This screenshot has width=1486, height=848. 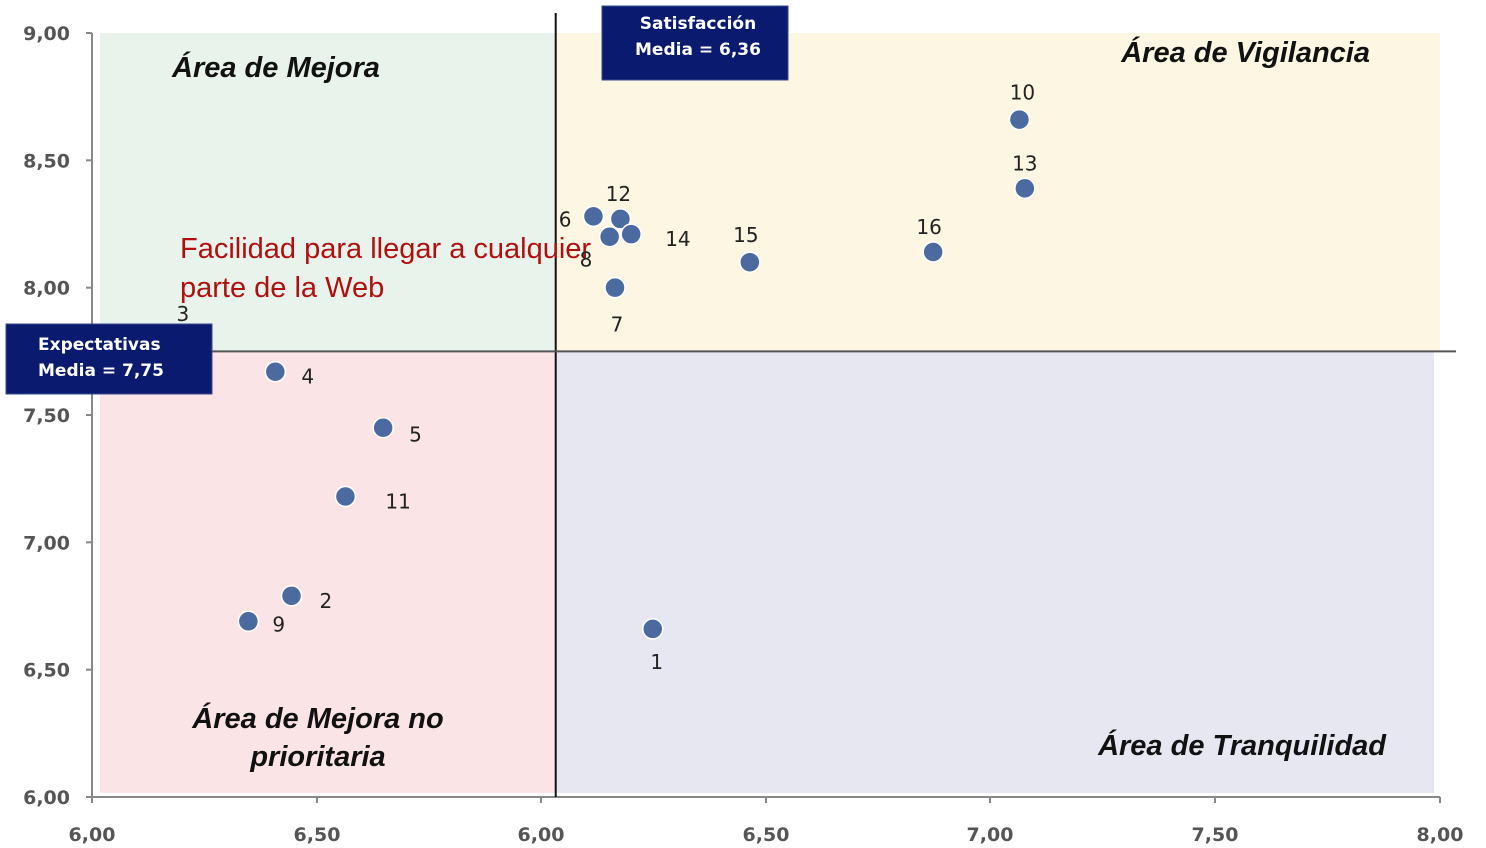 What do you see at coordinates (99, 345) in the screenshot?
I see `expectation-box-title: Expectativas` at bounding box center [99, 345].